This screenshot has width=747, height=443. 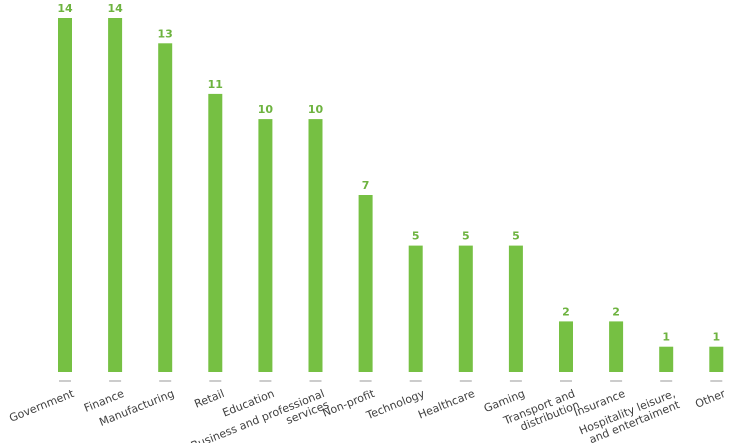 What do you see at coordinates (466, 236) in the screenshot?
I see `value-label-healthcare: 5` at bounding box center [466, 236].